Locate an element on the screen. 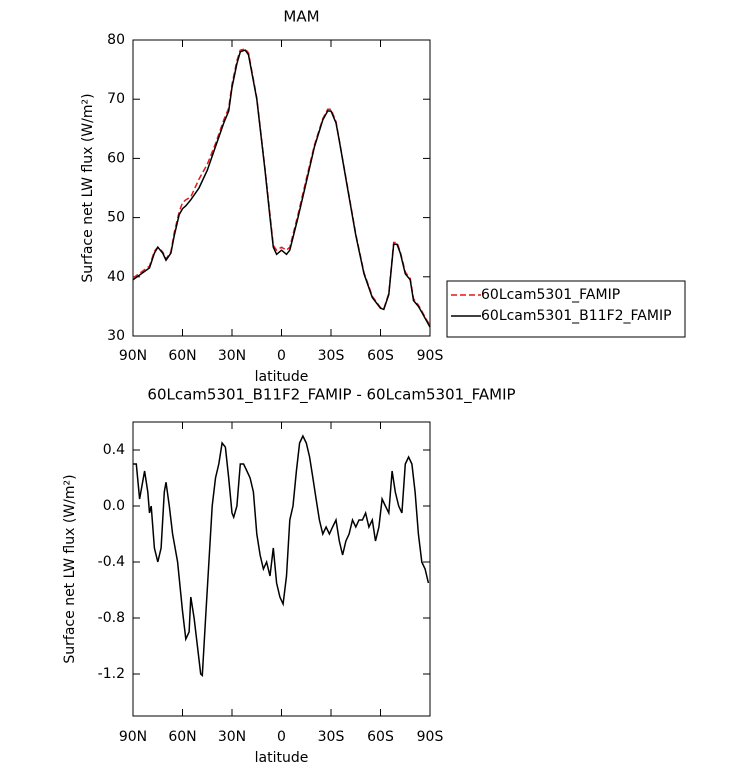  y-tick-label: 0.0 is located at coordinates (114, 506).